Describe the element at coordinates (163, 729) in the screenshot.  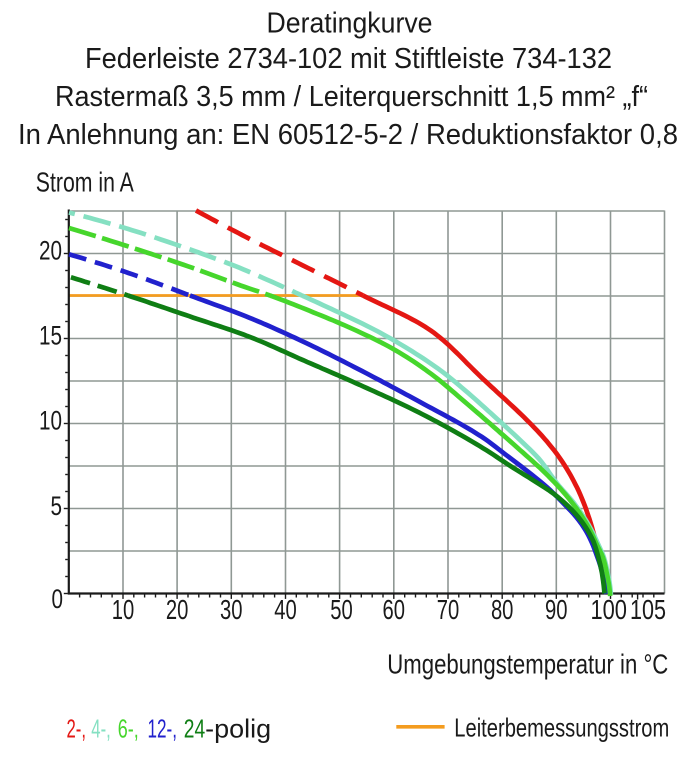
I see `svg-text: 12-,` at that location.